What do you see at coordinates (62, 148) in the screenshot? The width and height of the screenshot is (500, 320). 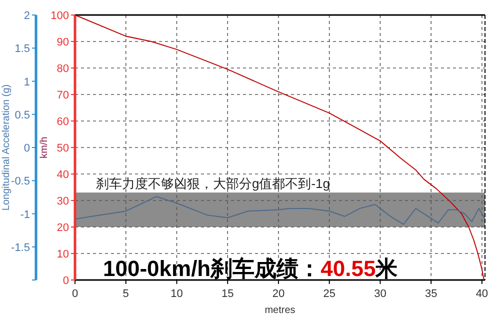 I see `y-tick-label: 50` at bounding box center [62, 148].